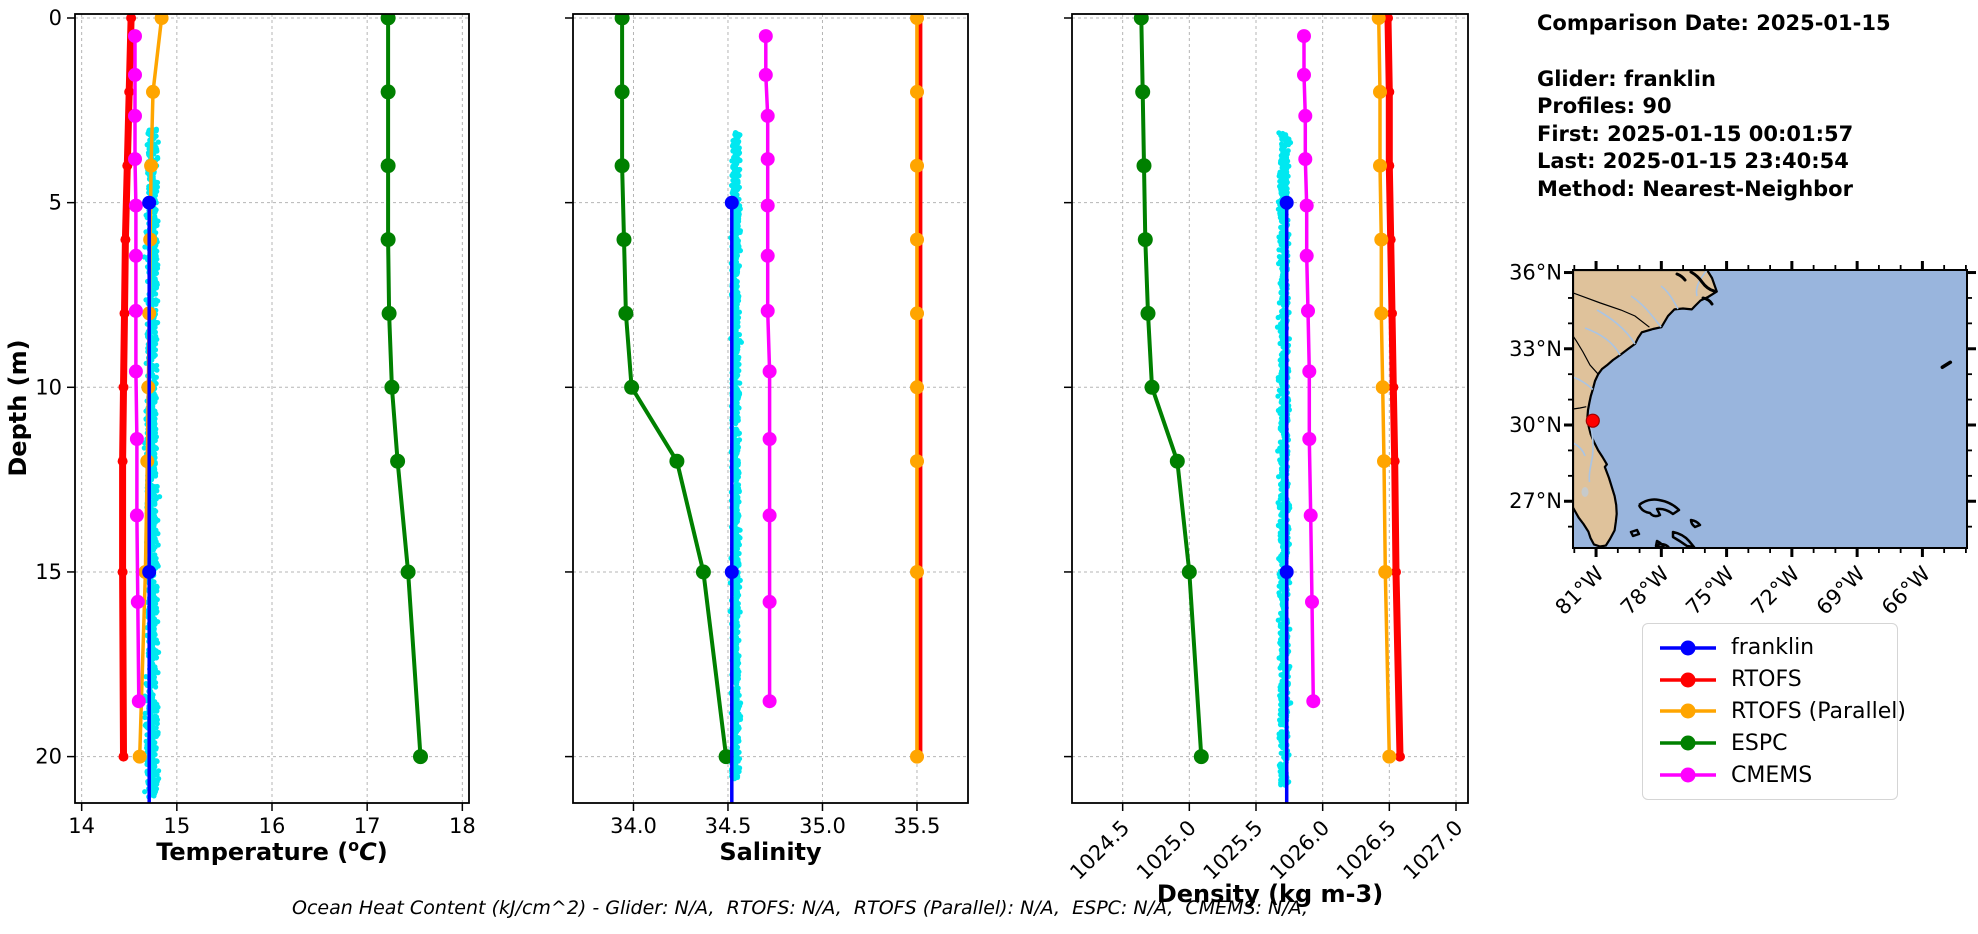  What do you see at coordinates (1626, 78) in the screenshot?
I see `glider-name: Glider: franklin` at bounding box center [1626, 78].